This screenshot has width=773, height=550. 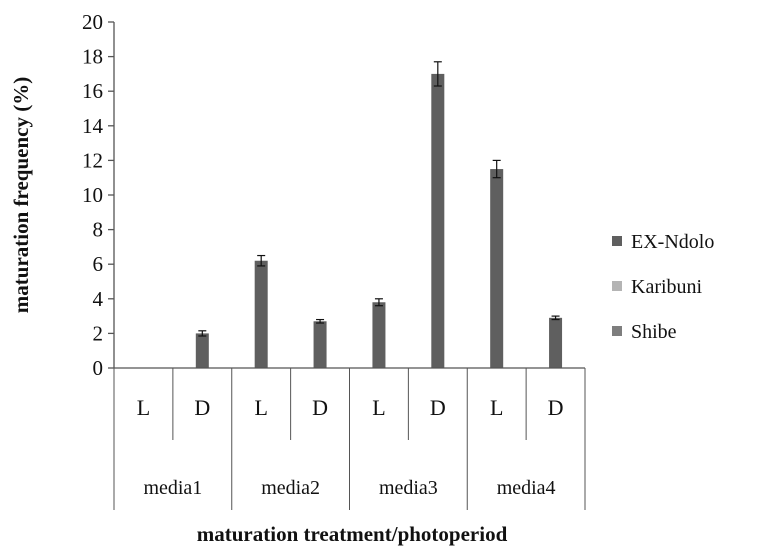 I want to click on y-tick-label: 0, so click(x=98, y=368).